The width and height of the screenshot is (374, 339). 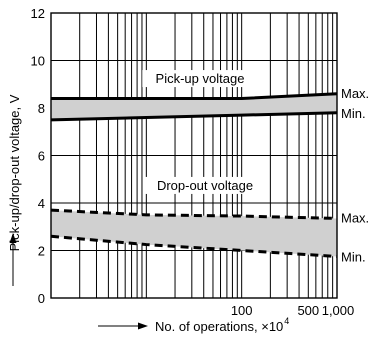 I want to click on x-tick-label: 1,000, so click(x=338, y=310).